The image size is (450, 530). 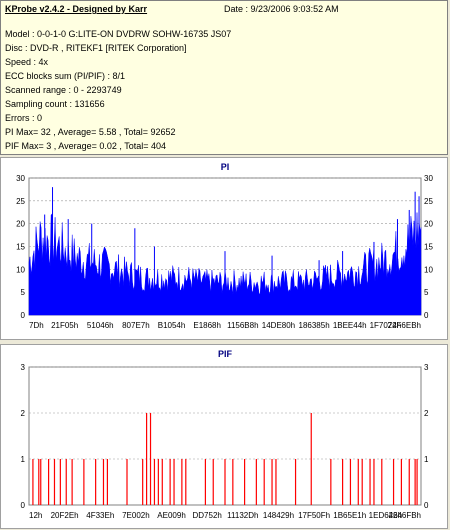 What do you see at coordinates (281, 9) in the screenshot?
I see `scan-date: Date : 9/23/2006 9:03:52 AM` at bounding box center [281, 9].